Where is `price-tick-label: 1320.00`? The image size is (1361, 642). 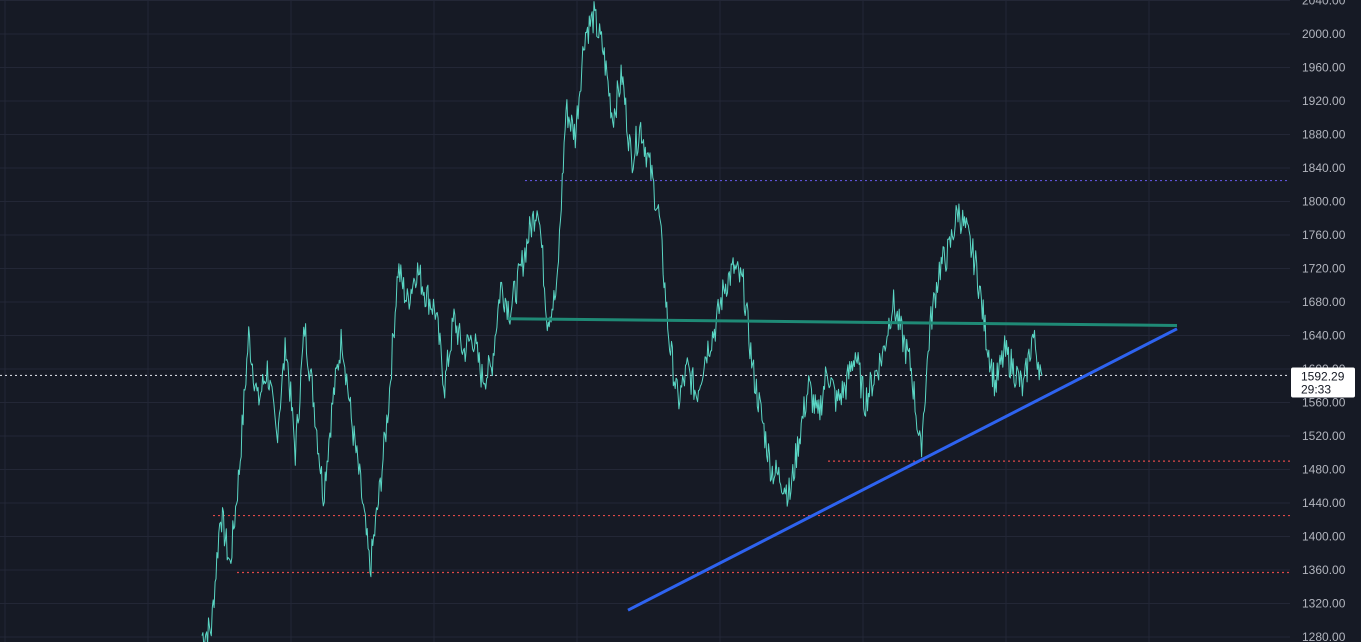 price-tick-label: 1320.00 is located at coordinates (1324, 604).